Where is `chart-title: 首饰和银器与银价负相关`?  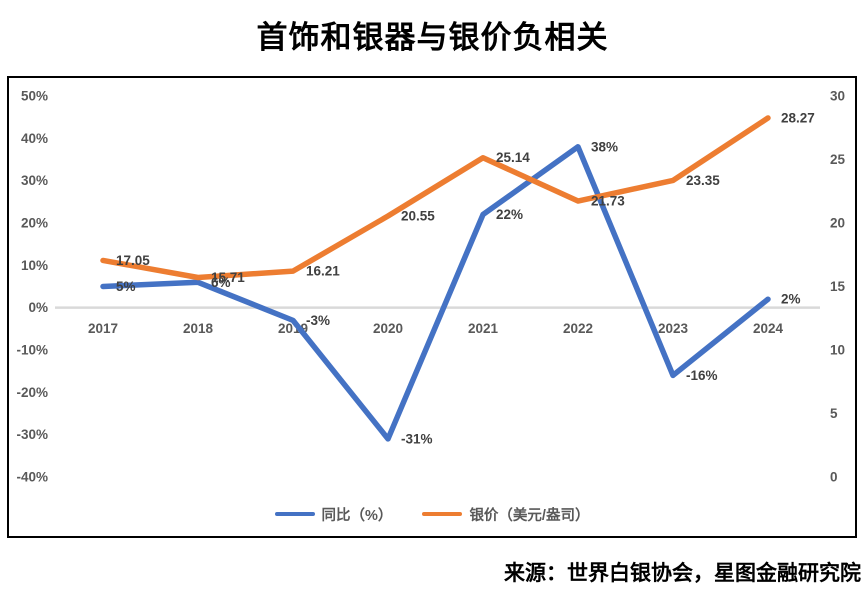 chart-title: 首饰和银器与银价负相关 is located at coordinates (432, 37).